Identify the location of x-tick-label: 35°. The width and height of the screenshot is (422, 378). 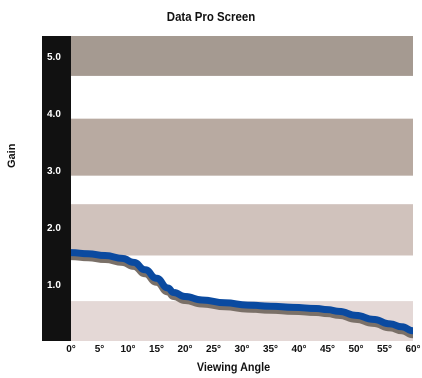
(270, 349).